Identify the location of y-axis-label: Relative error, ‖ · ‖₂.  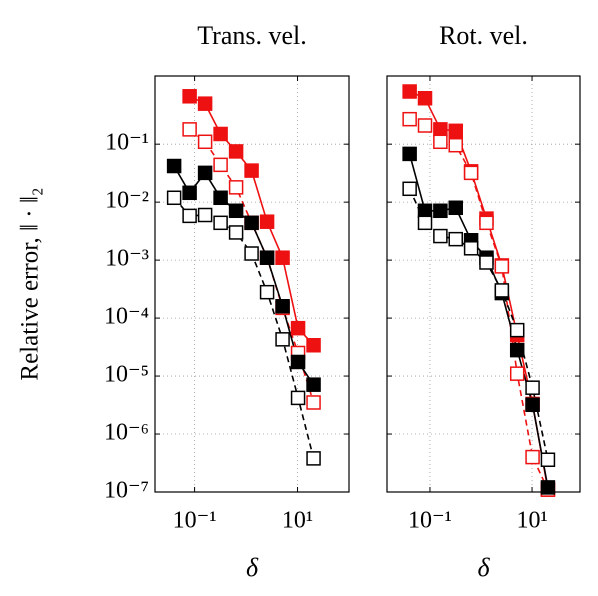
(30, 283).